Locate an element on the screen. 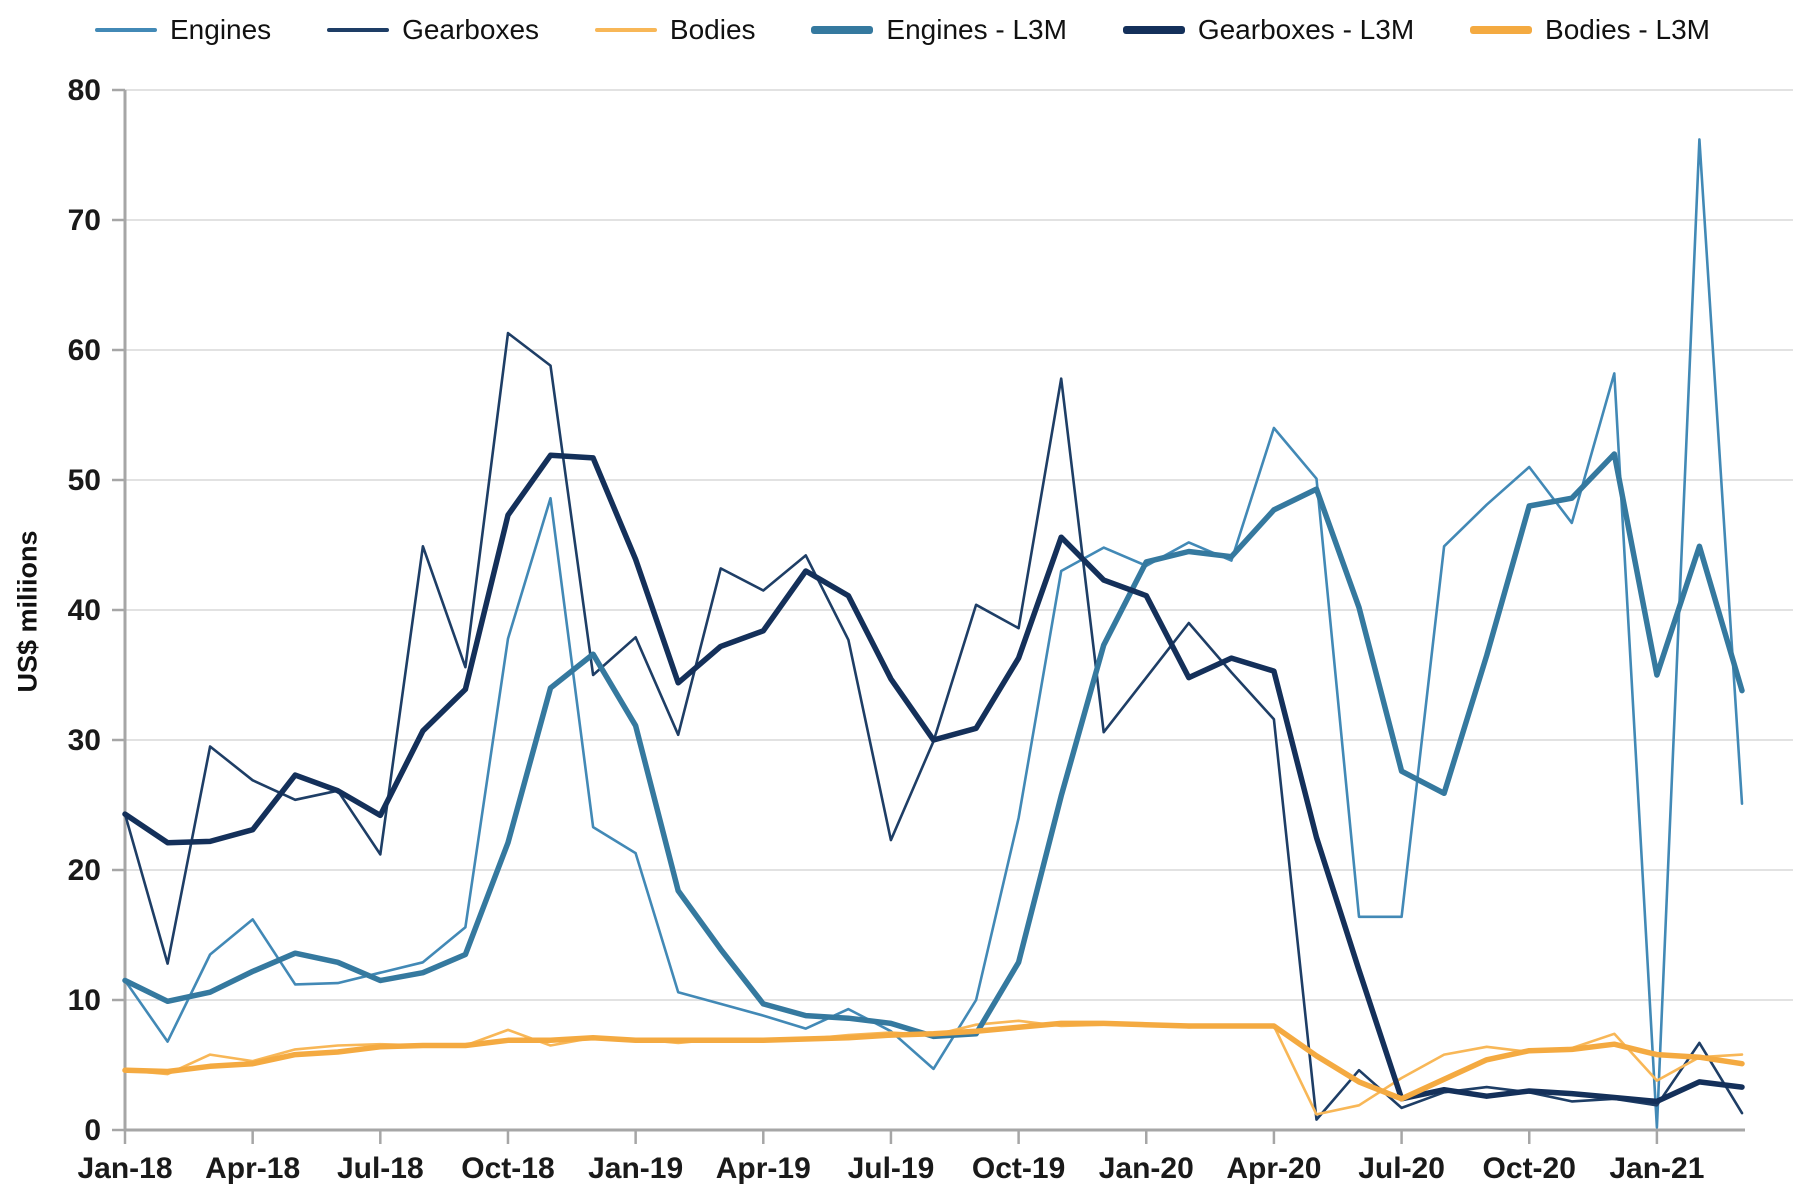  legend-item-gearboxes-l3m: Gearboxes - L3M is located at coordinates (1268, 30).